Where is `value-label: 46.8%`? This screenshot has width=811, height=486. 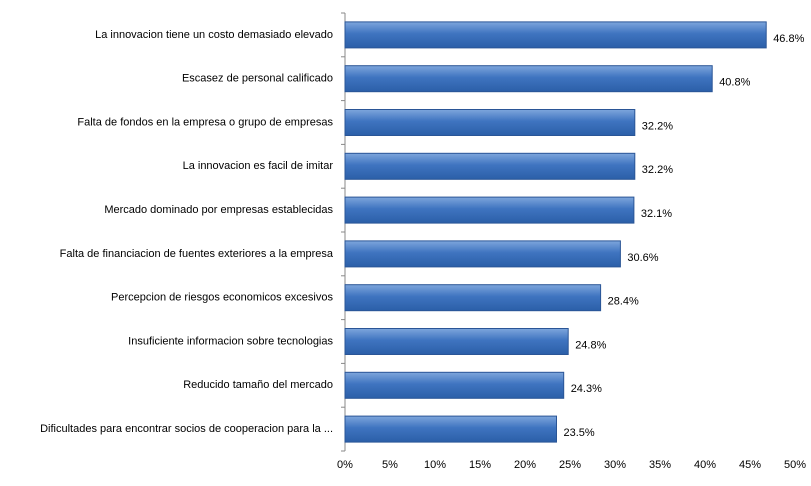 value-label: 46.8% is located at coordinates (788, 39).